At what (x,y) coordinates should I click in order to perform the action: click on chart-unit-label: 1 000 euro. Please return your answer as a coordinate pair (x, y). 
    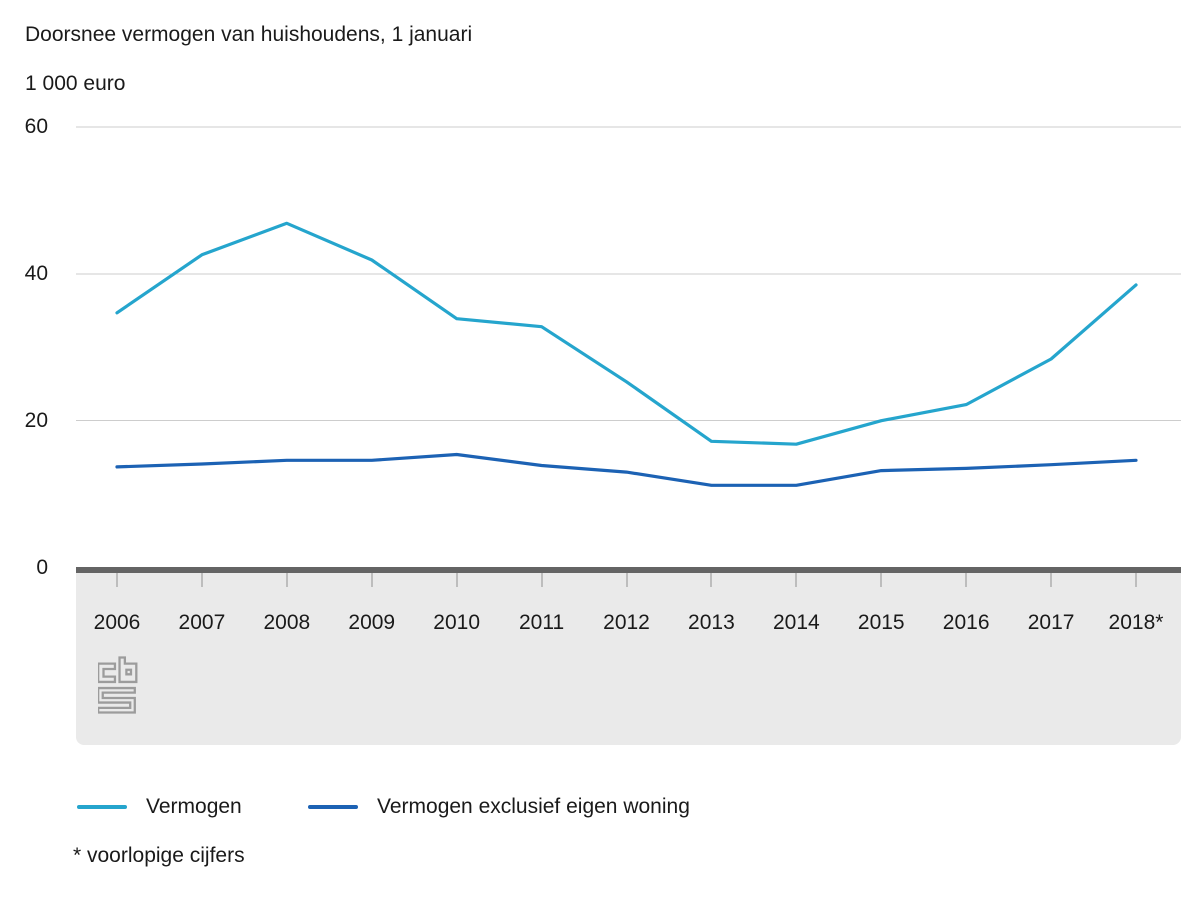
    Looking at the image, I should click on (75, 83).